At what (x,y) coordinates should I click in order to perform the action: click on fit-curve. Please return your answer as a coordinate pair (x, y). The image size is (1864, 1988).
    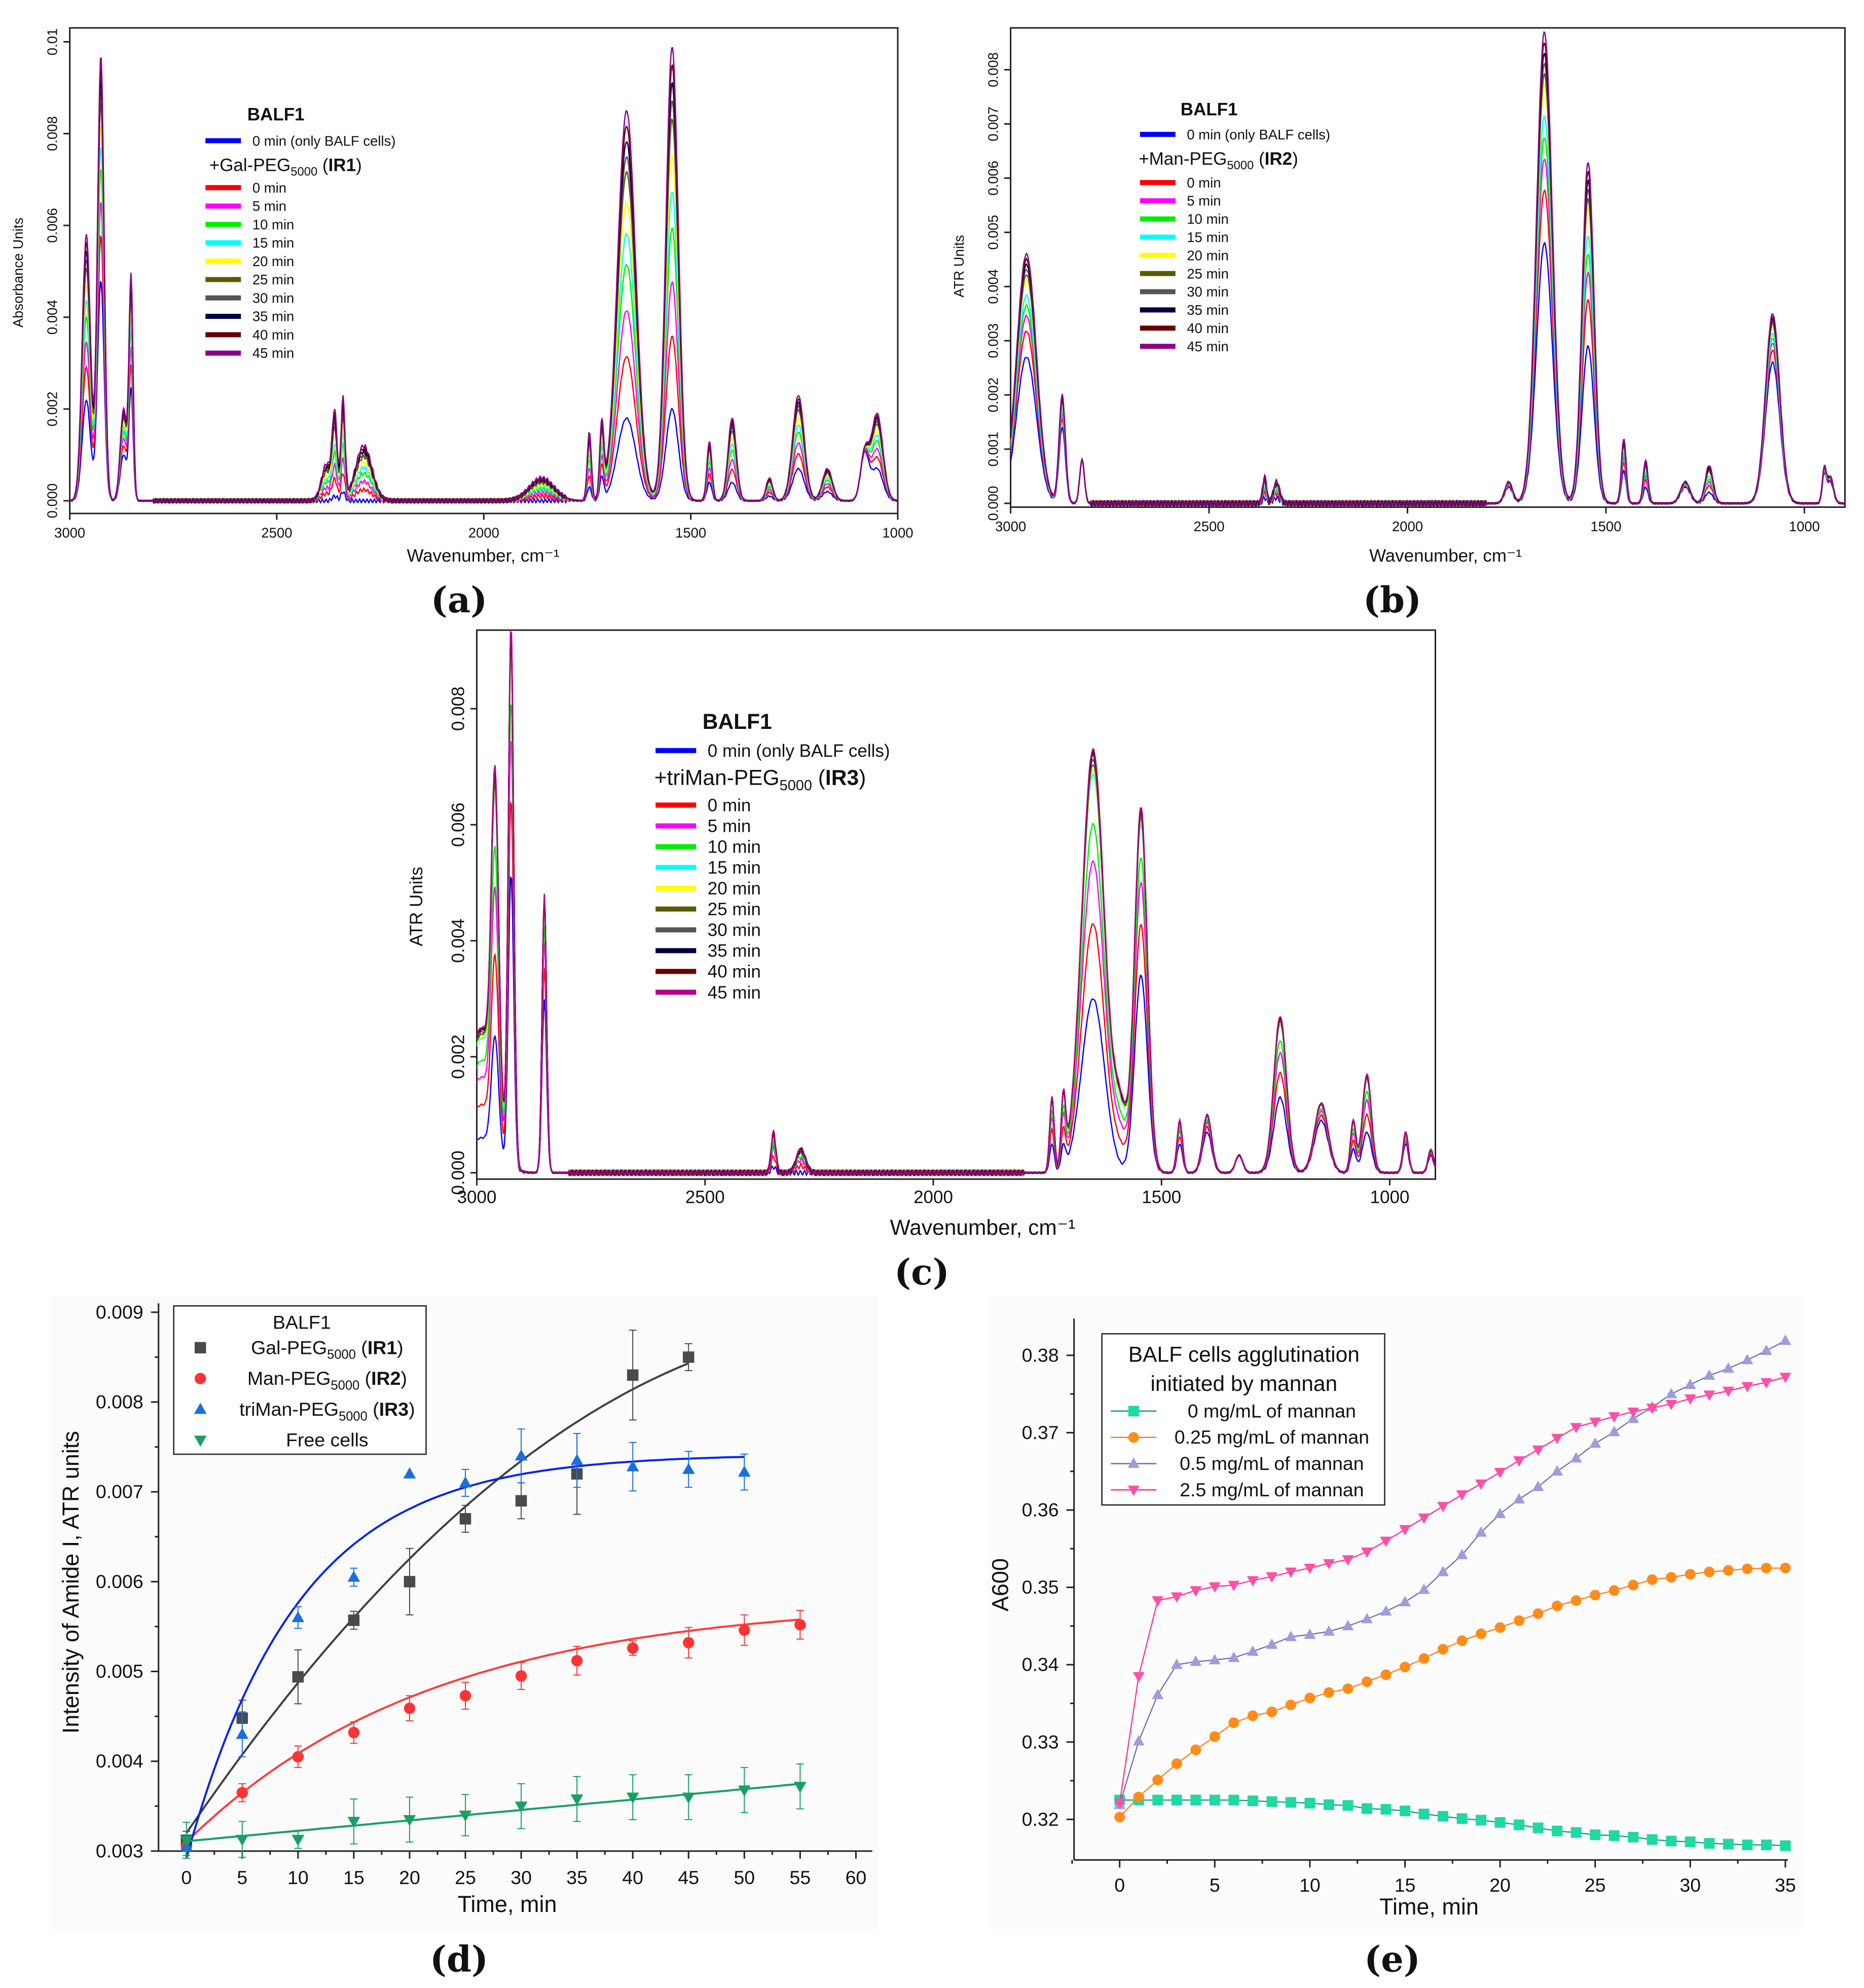
    Looking at the image, I should click on (493, 1813).